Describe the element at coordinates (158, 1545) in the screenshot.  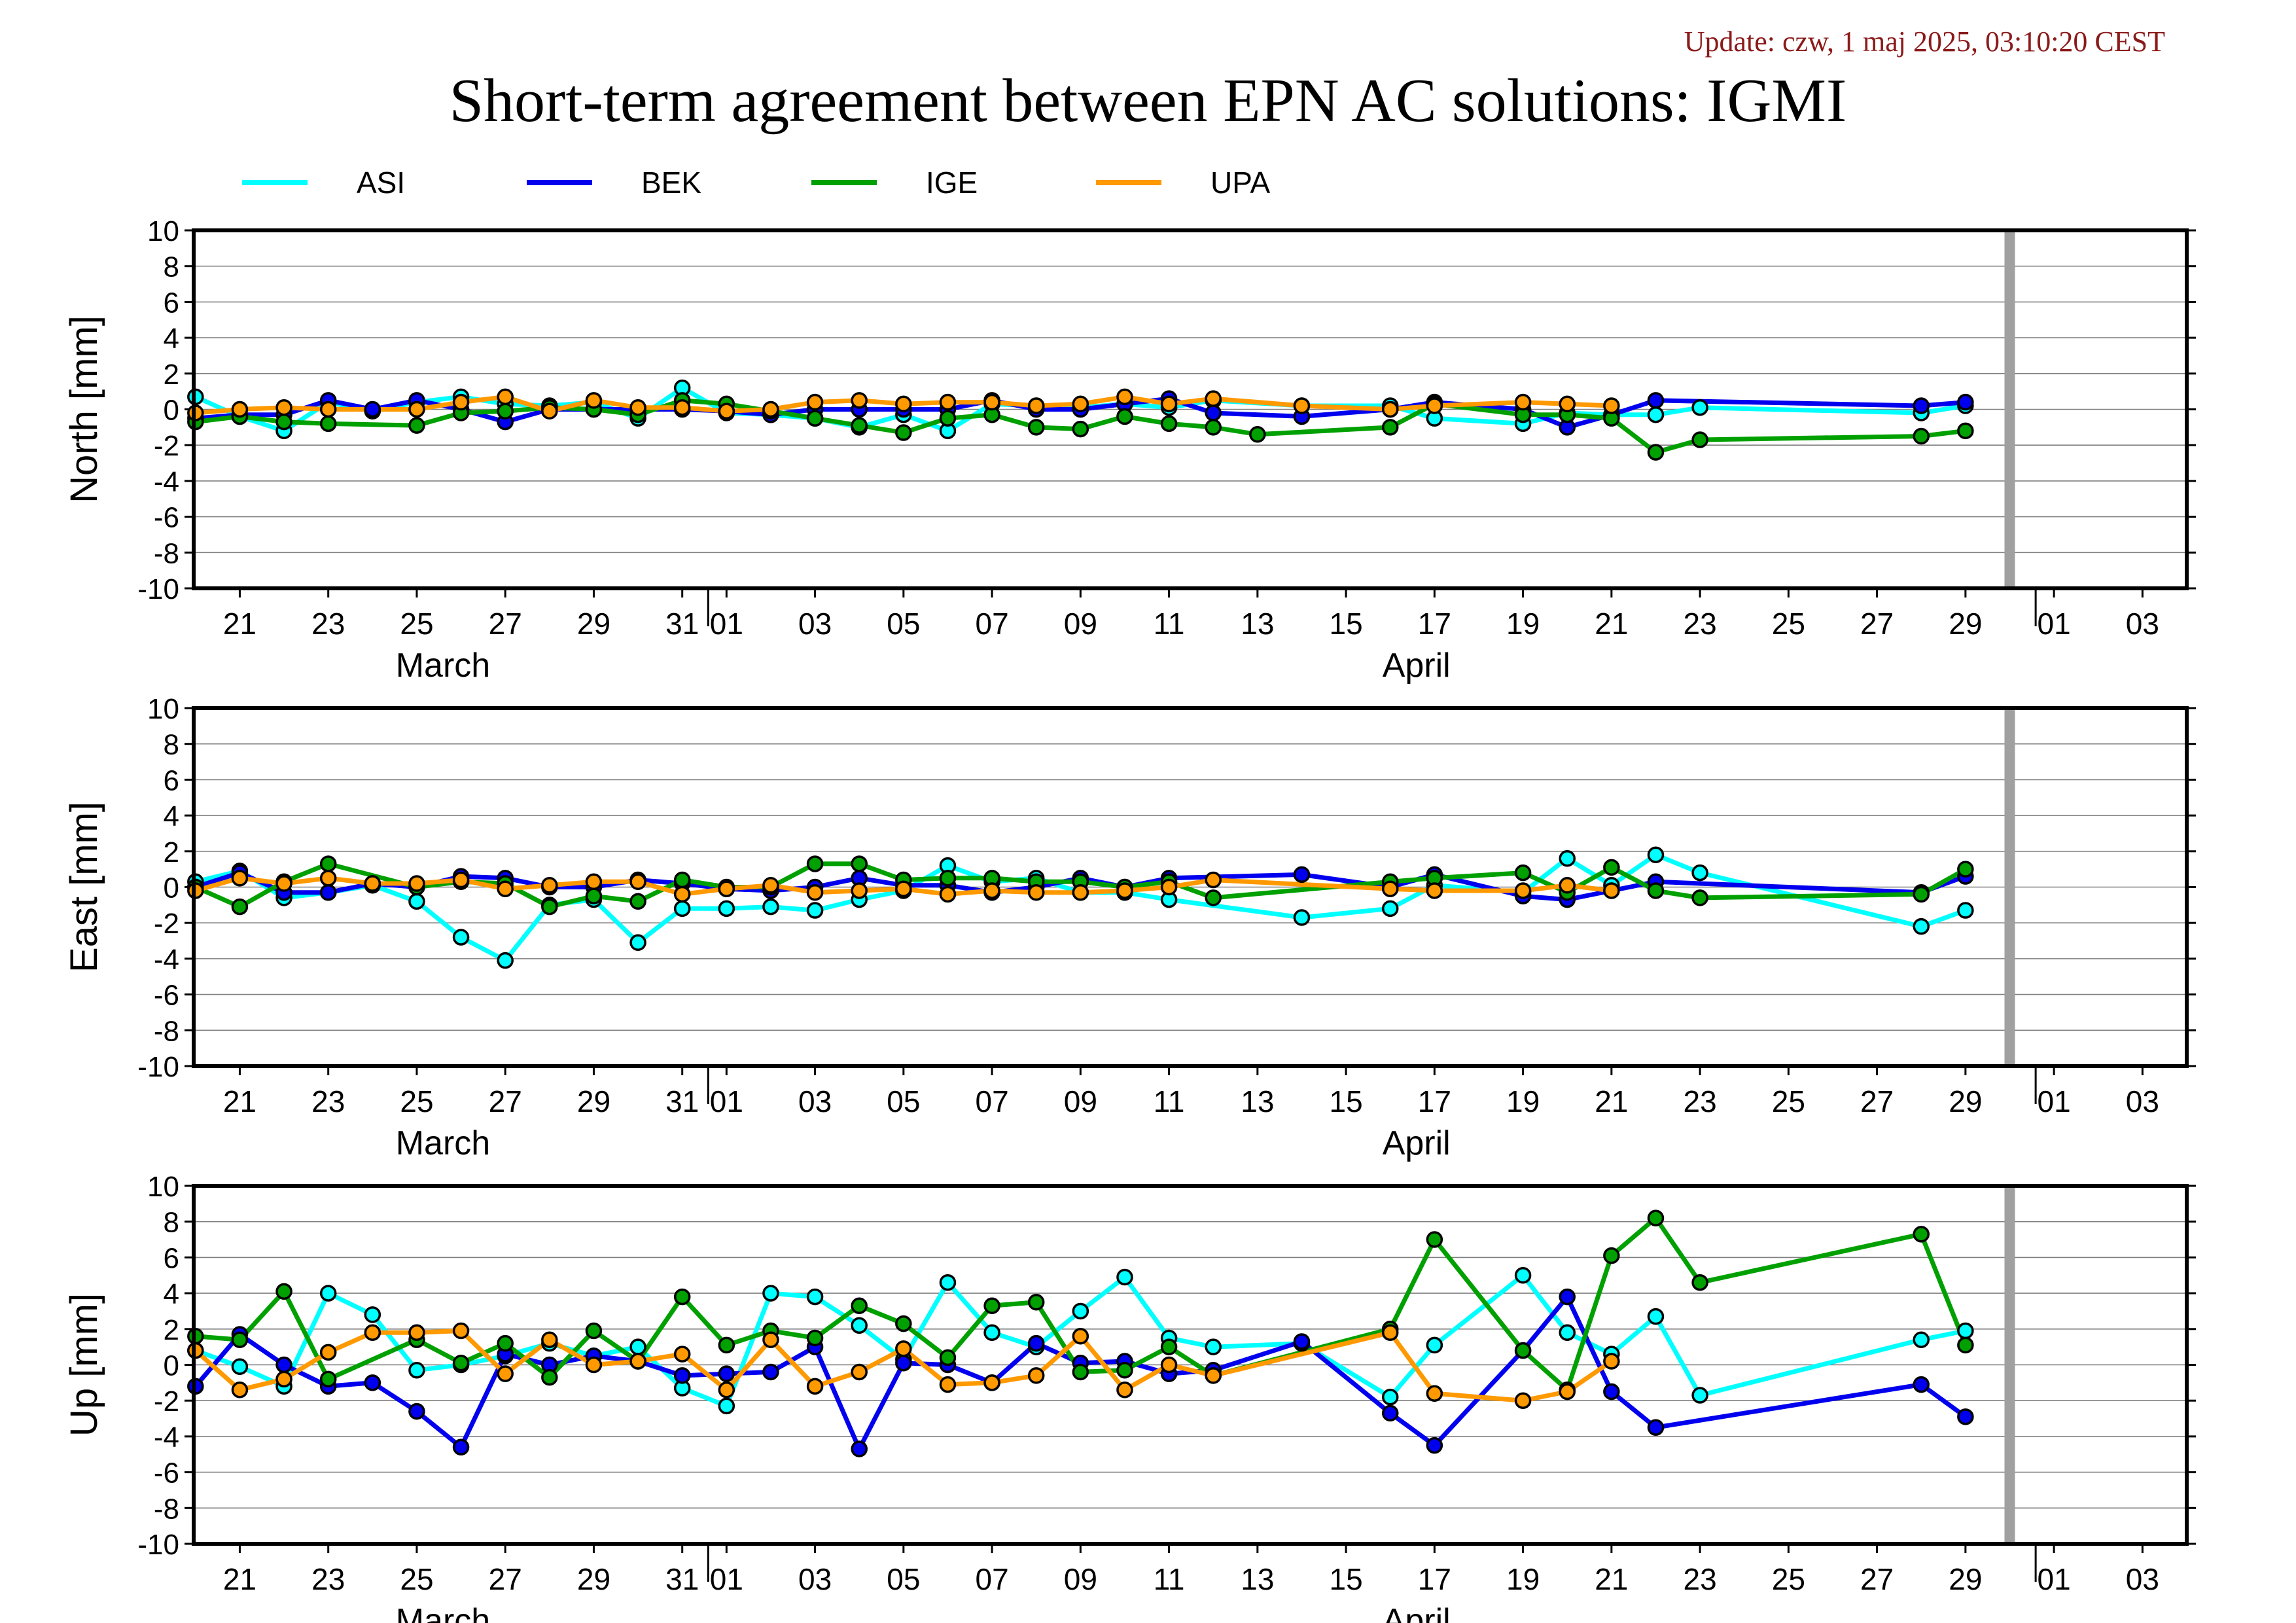
I see `y-tick-label: -10` at that location.